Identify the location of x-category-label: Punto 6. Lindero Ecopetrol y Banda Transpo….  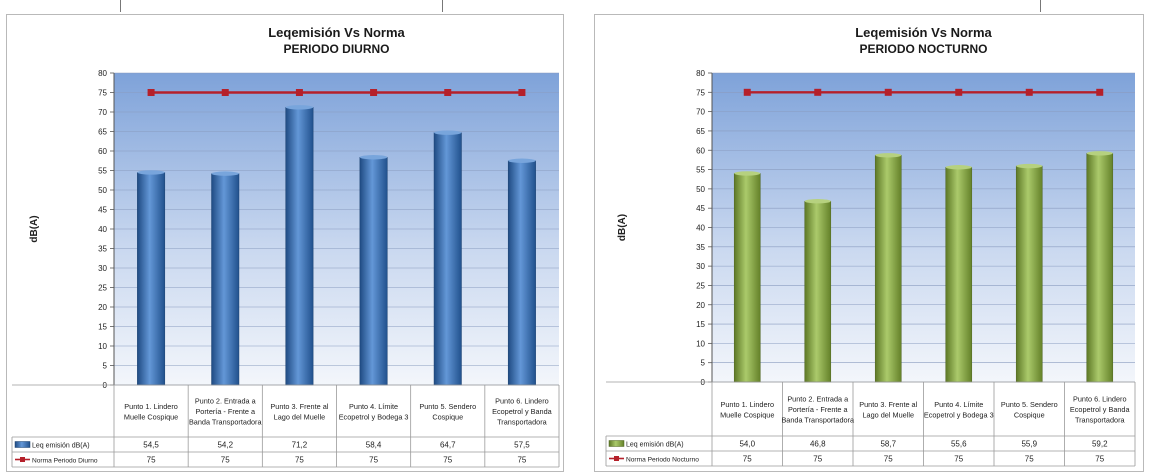
(1100, 410).